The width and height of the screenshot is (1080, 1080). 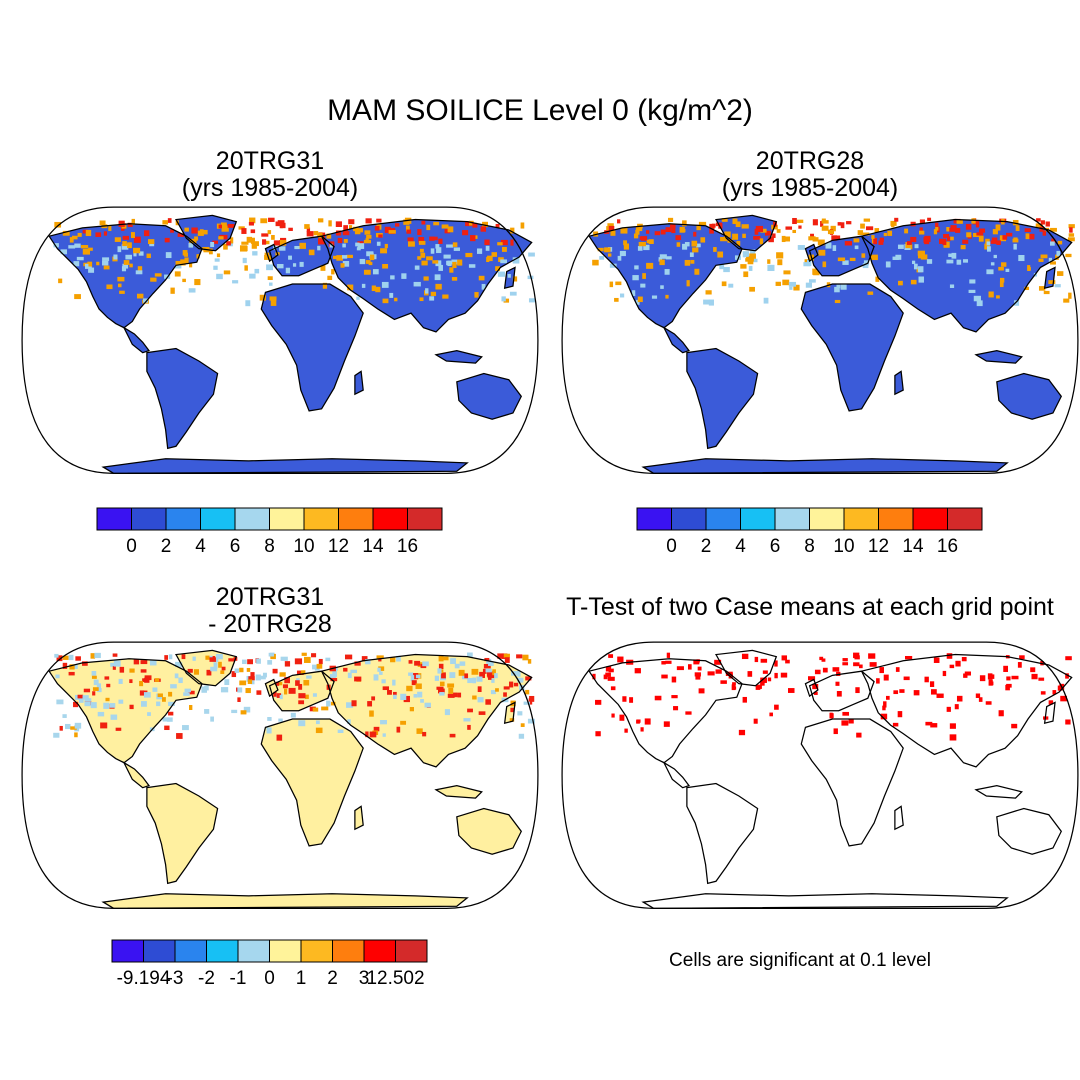 I want to click on panel-title-case1-line2: (yrs 1985-2004), so click(x=270, y=188).